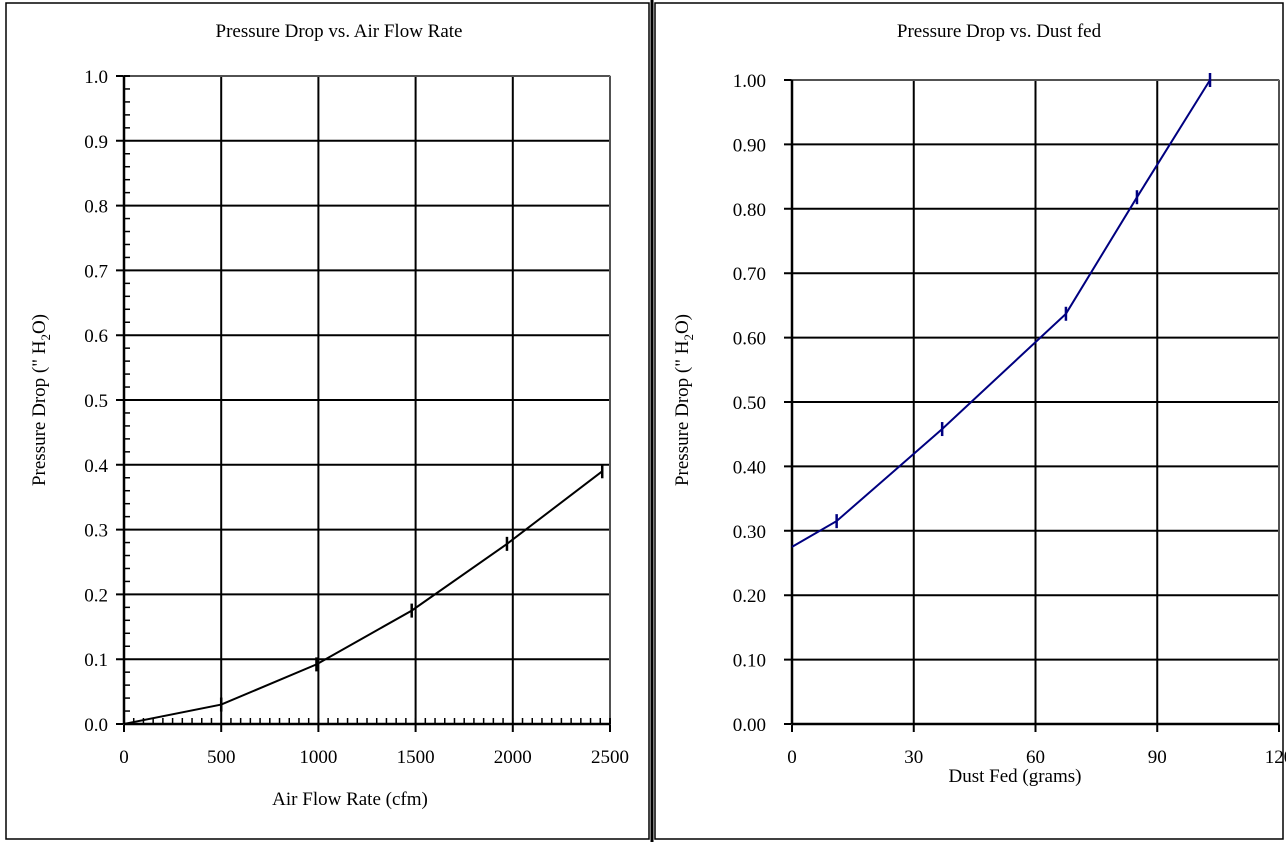 The height and width of the screenshot is (842, 1286). What do you see at coordinates (96, 336) in the screenshot?
I see `y-tick-label: 0.6` at bounding box center [96, 336].